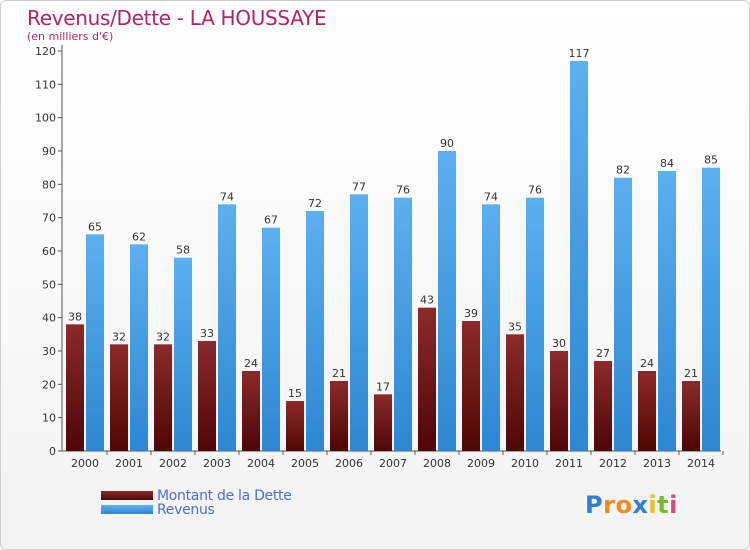 This screenshot has height=550, width=750. I want to click on legend-swatch-revenus, so click(127, 509).